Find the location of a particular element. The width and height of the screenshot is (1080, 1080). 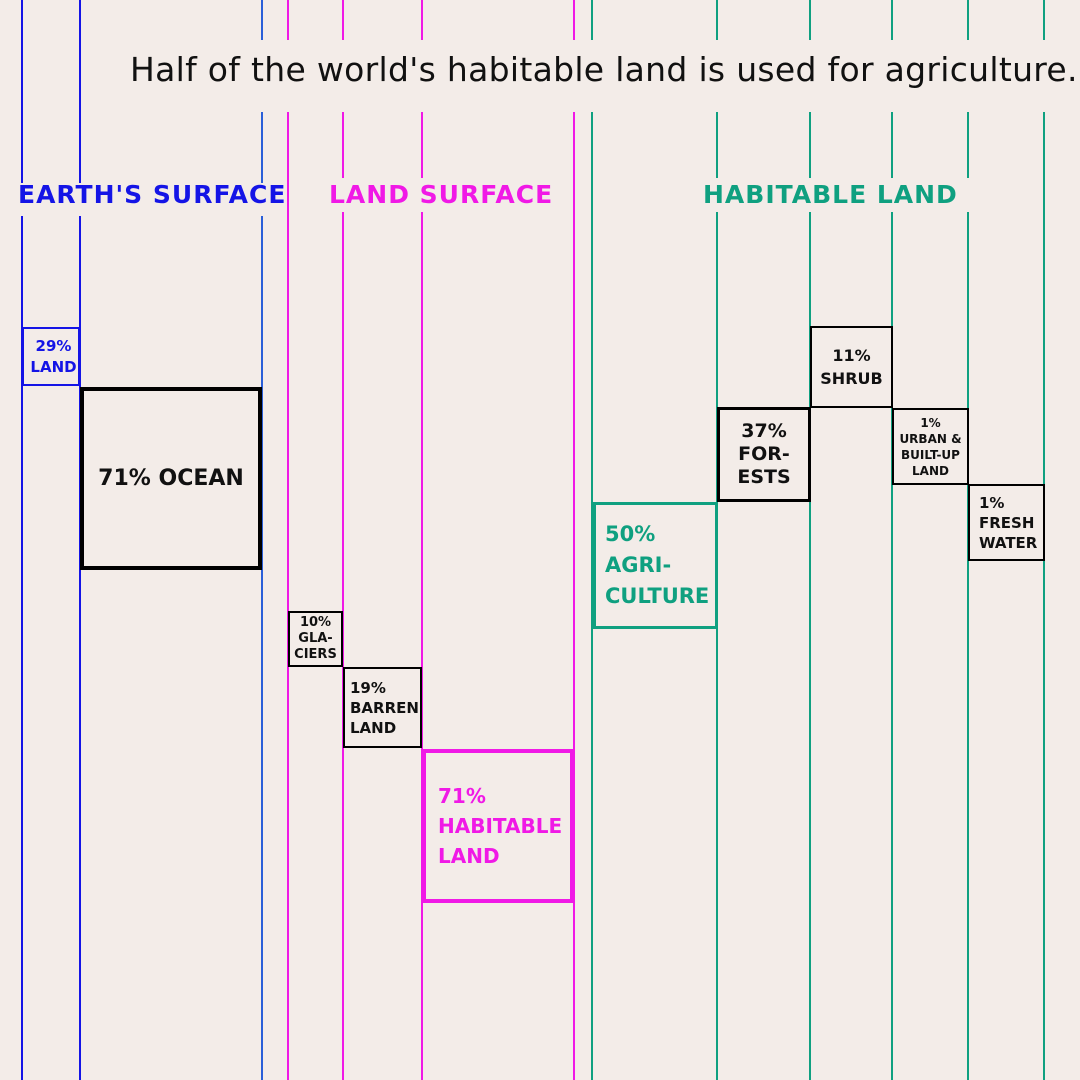

segment-label-line: SHRUB is located at coordinates (851, 378).